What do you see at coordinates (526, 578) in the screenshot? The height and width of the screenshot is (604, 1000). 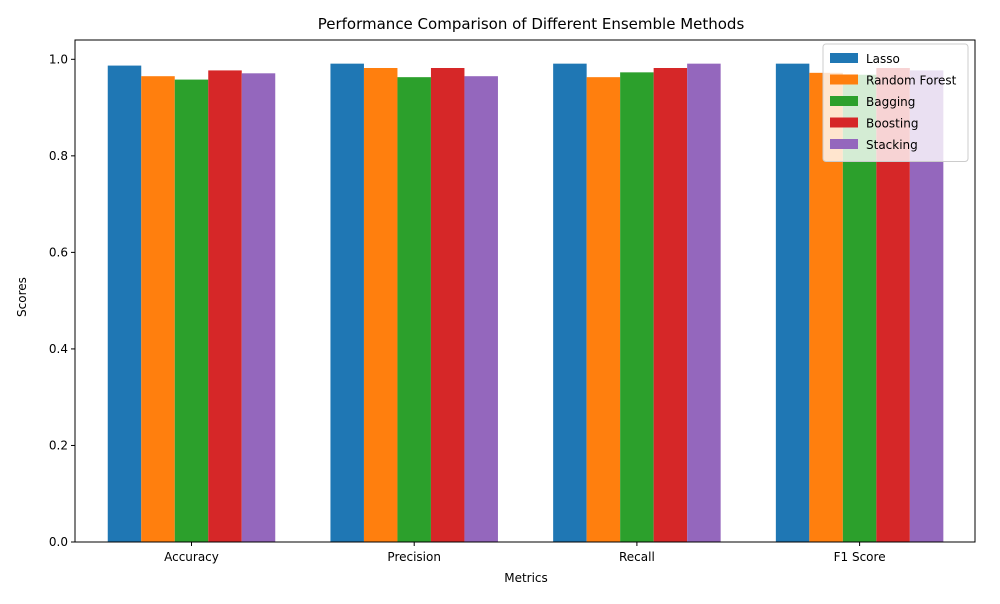 I see `x-axis-label: Metrics` at bounding box center [526, 578].